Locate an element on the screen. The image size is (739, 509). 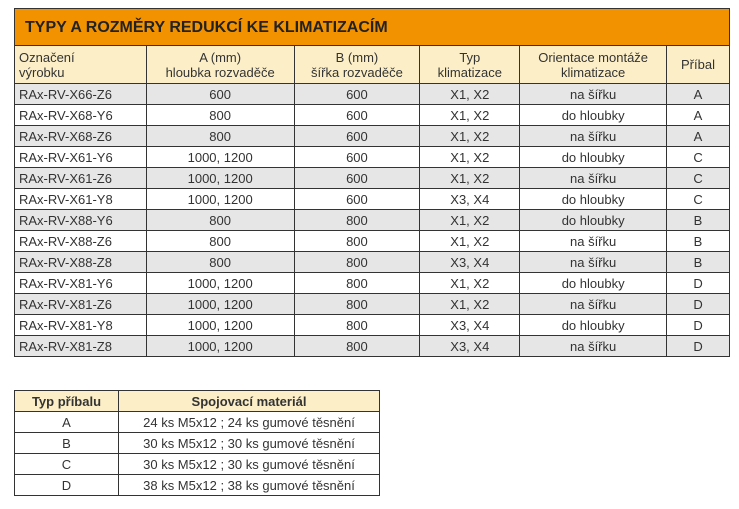
pack-row: B 30 ks M5x12 ; 30 ks gumové těsnění is located at coordinates (197, 443).